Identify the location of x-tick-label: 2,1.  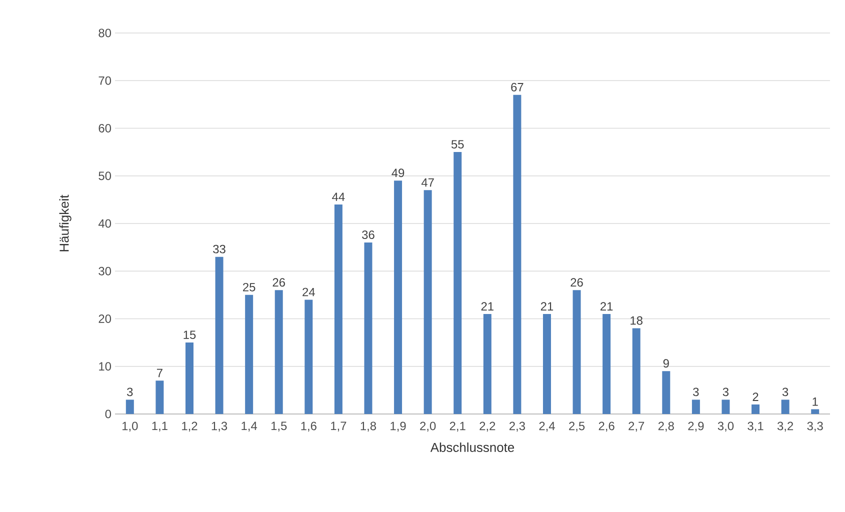
(458, 427).